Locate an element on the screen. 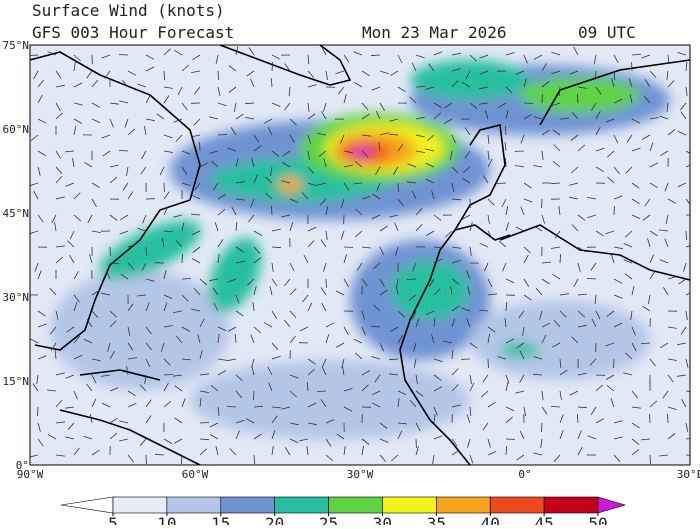 The width and height of the screenshot is (700, 529). colorbar-label: 5 is located at coordinates (113, 519).